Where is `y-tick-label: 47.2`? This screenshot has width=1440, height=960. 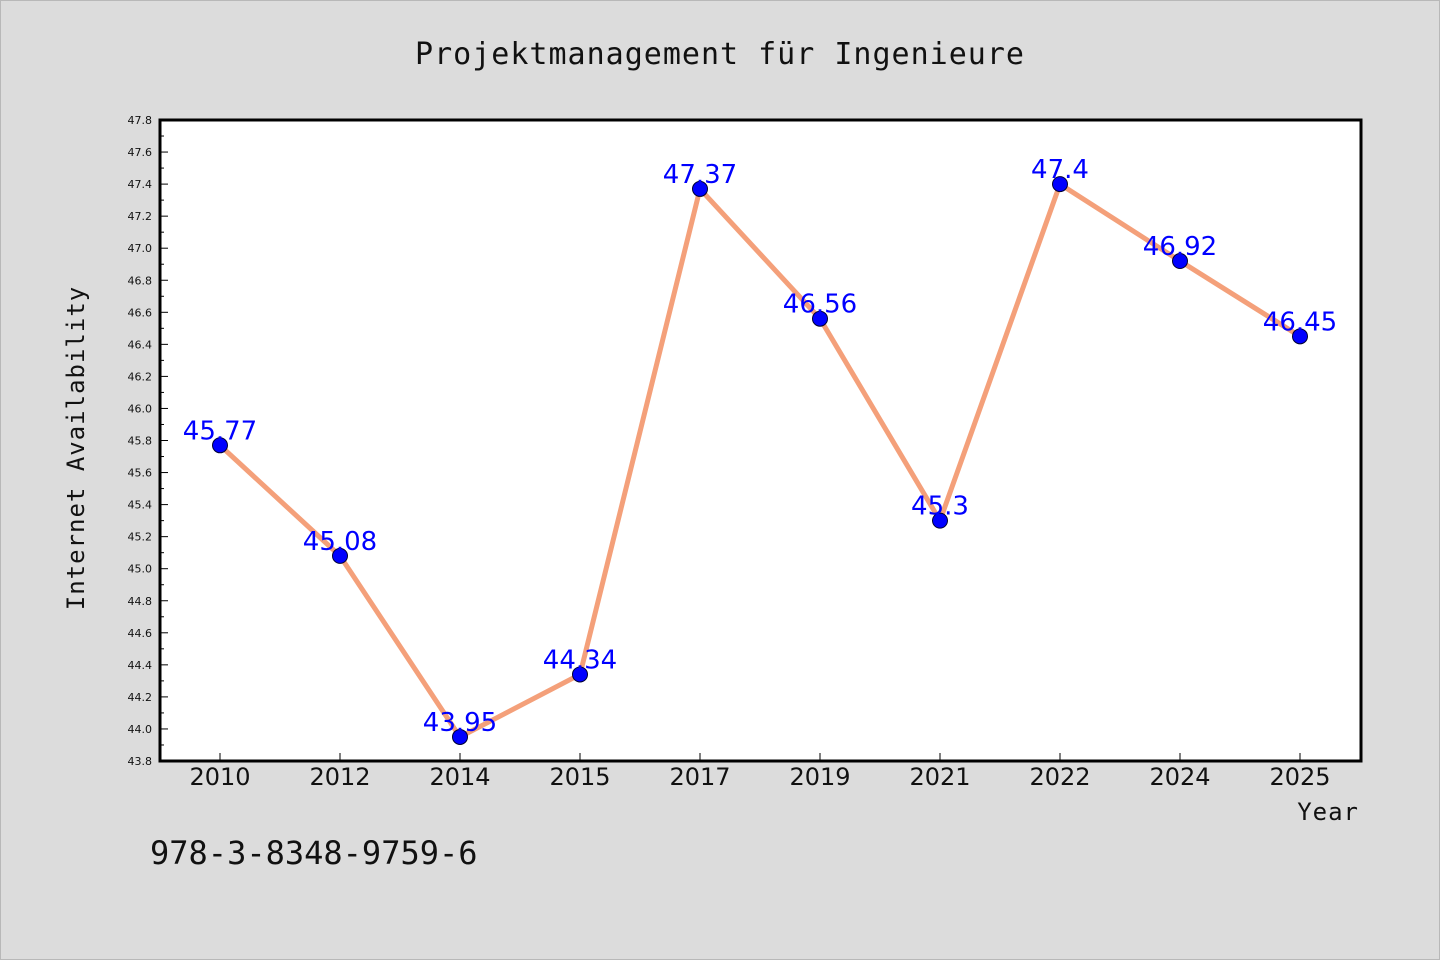 y-tick-label: 47.2 is located at coordinates (140, 216).